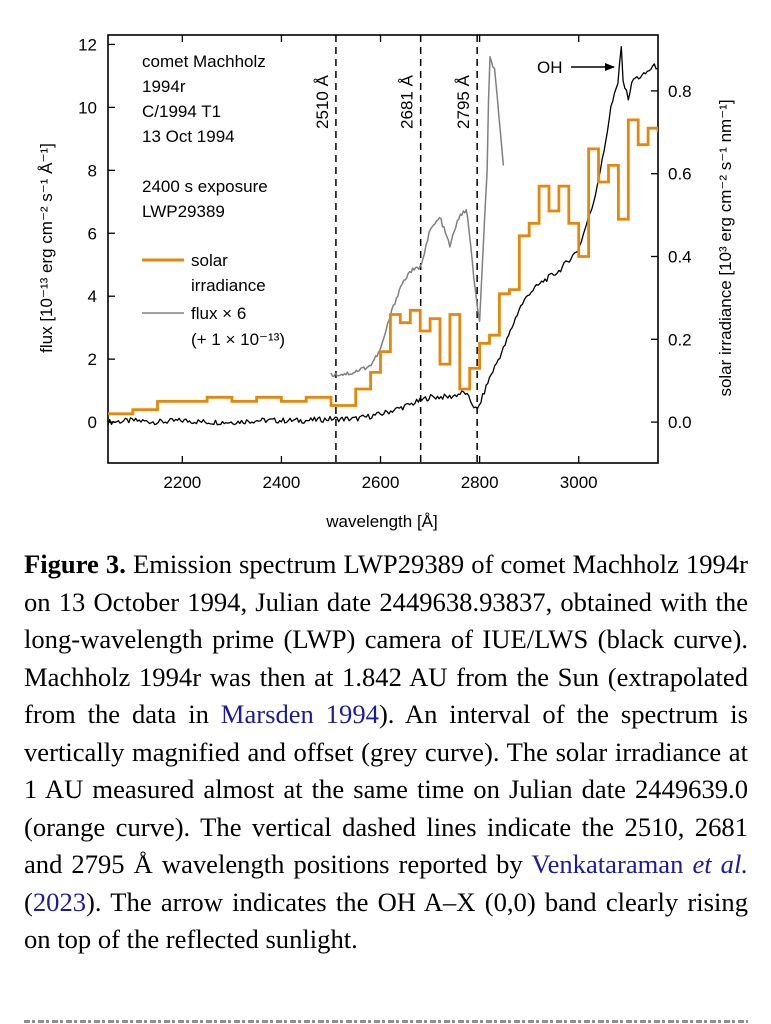  Describe the element at coordinates (725, 247) in the screenshot. I see `y-axis-label-right: solar irradiance [10³ erg cm⁻² s⁻¹ nm⁻¹]` at that location.